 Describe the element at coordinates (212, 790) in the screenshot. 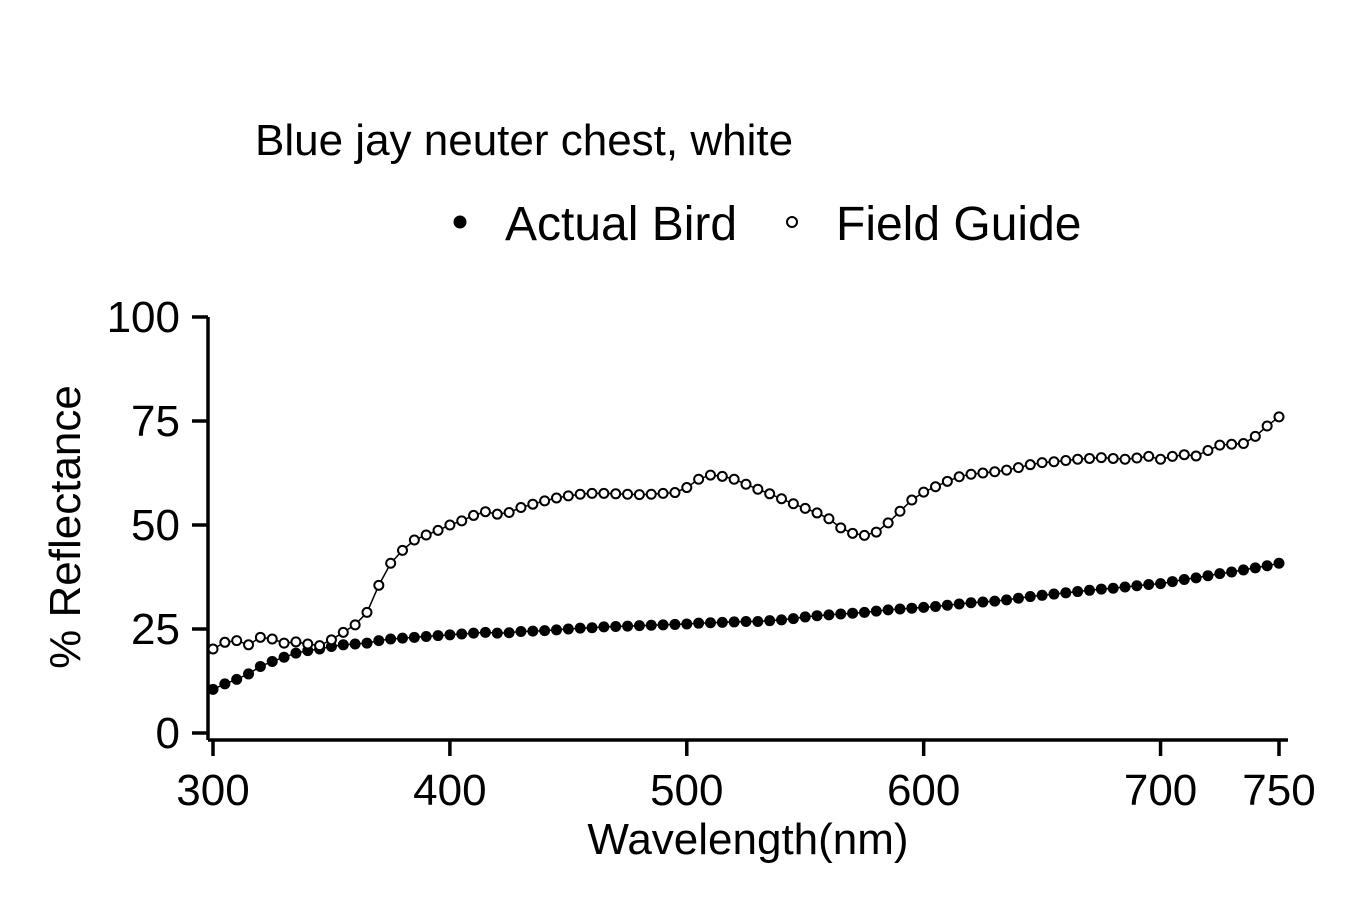

I see `x-tick-label: 300` at that location.